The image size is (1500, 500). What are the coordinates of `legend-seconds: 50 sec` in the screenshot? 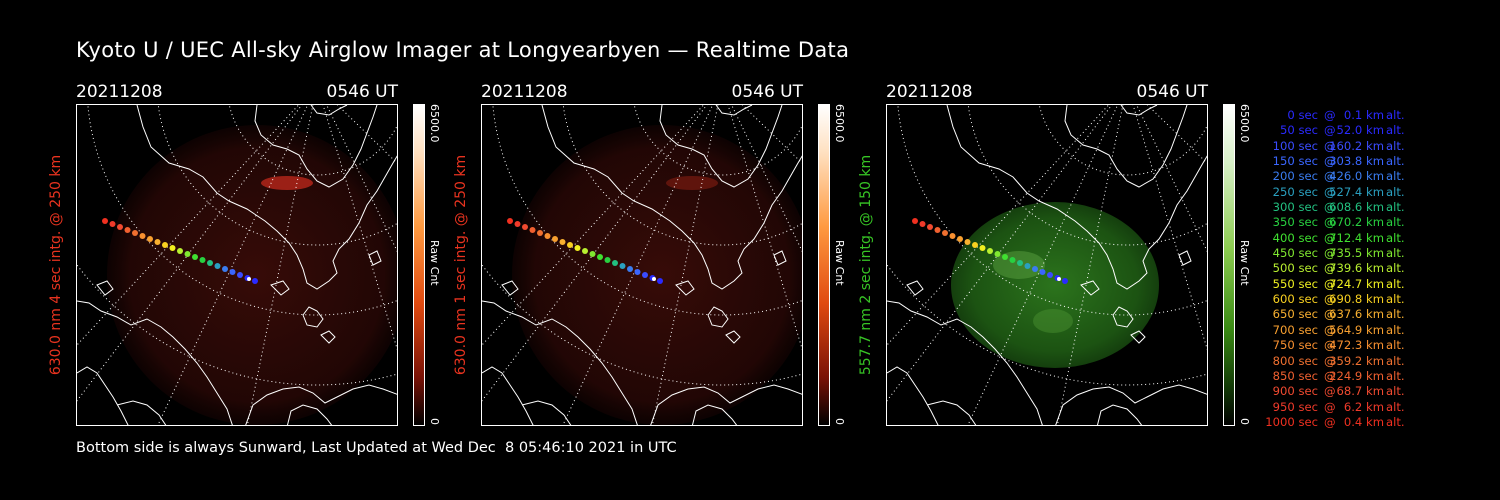 It's located at (1299, 130).